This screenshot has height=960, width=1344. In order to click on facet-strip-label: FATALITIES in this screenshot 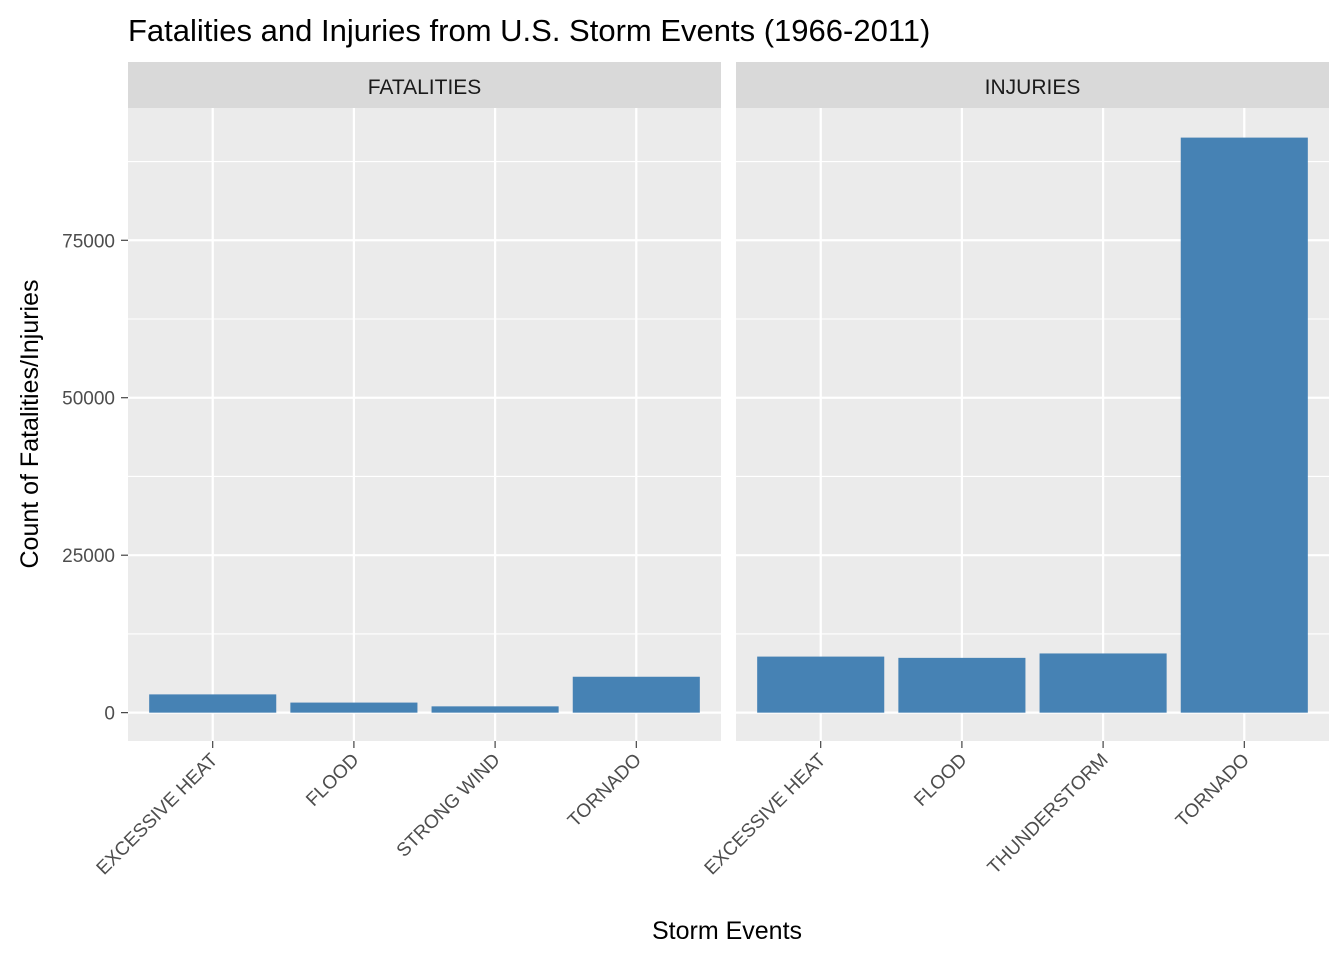, I will do `click(425, 87)`.